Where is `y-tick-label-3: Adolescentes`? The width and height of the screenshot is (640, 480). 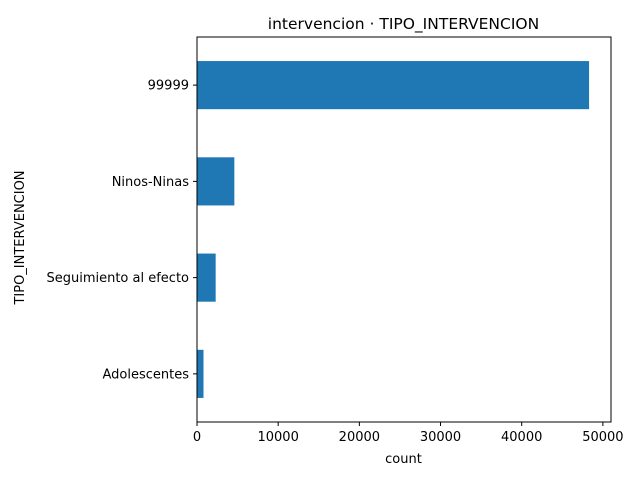 y-tick-label-3: Adolescentes is located at coordinates (145, 374).